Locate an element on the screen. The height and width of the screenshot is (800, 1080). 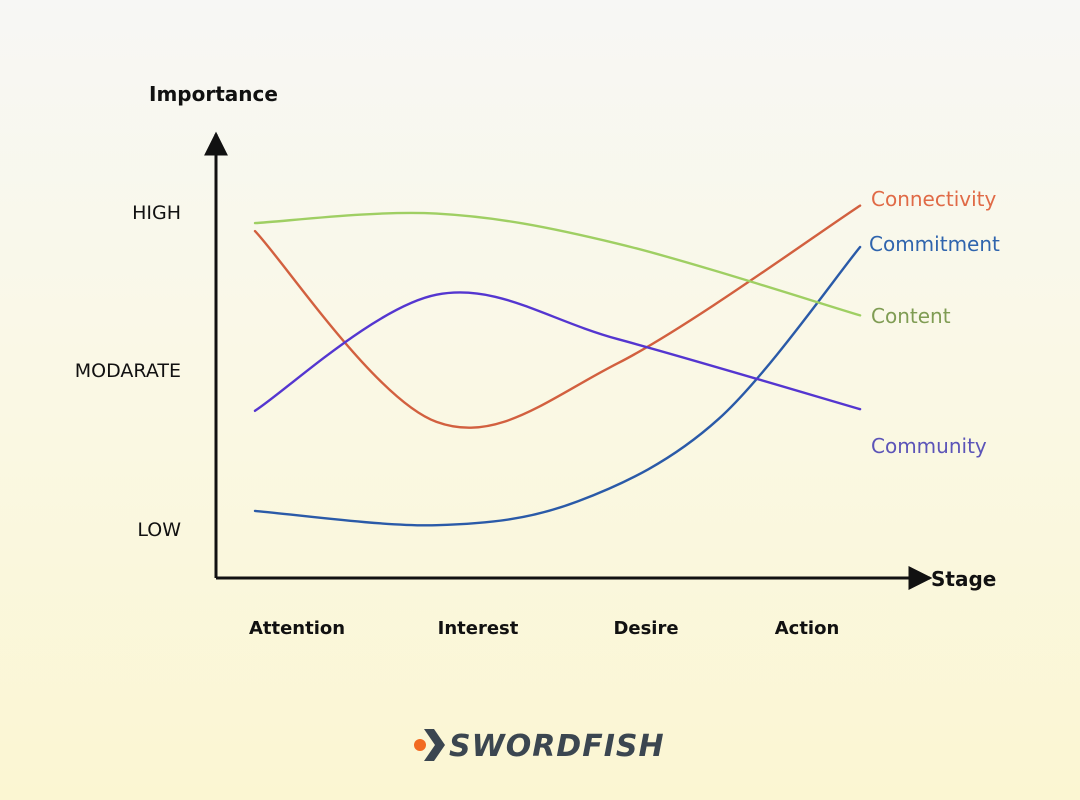
series-label-community: Community is located at coordinates (929, 446).